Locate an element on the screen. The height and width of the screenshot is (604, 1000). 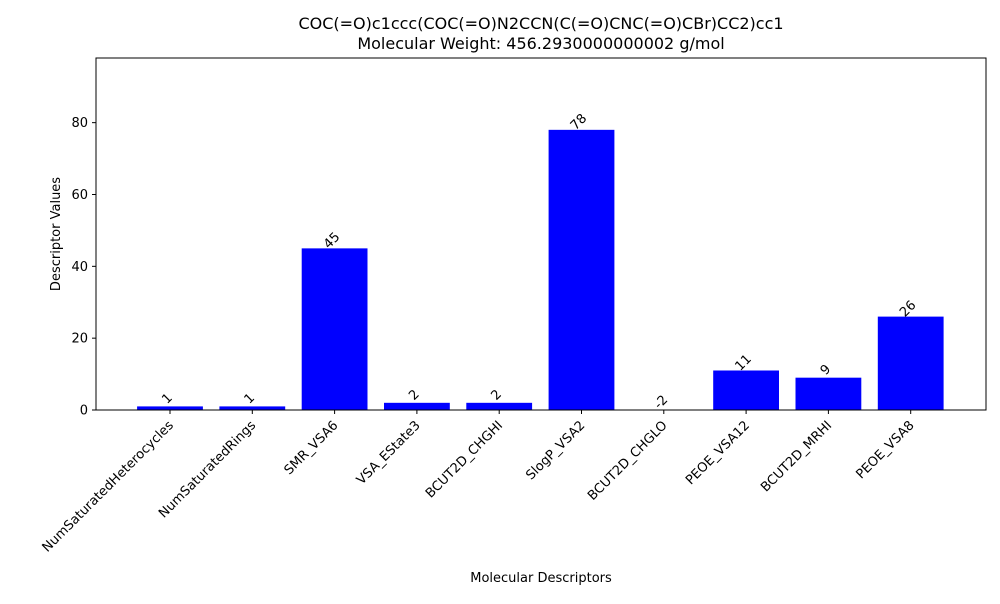
bar-PEOE_VSA12 is located at coordinates (746, 390).